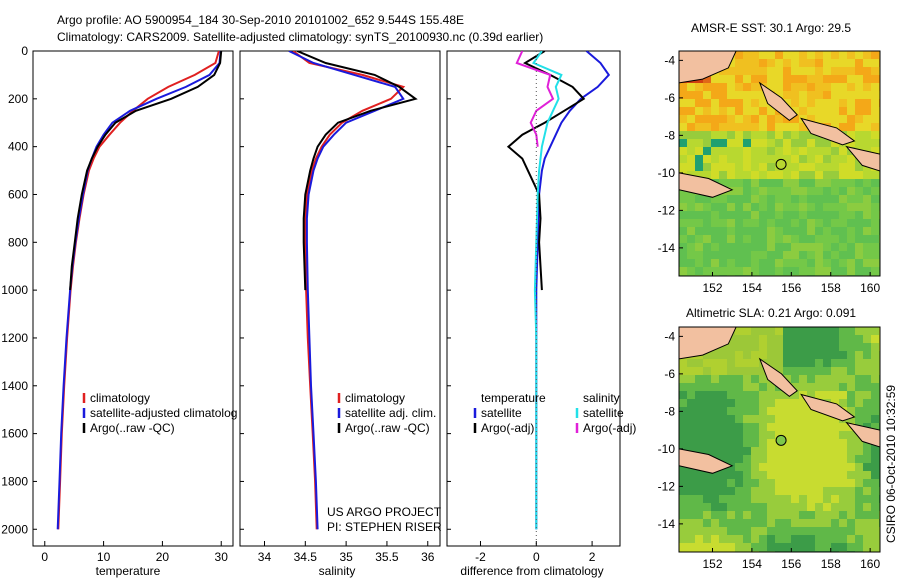 The width and height of the screenshot is (900, 580). What do you see at coordinates (781, 440) in the screenshot?
I see `argo-position-marker` at bounding box center [781, 440].